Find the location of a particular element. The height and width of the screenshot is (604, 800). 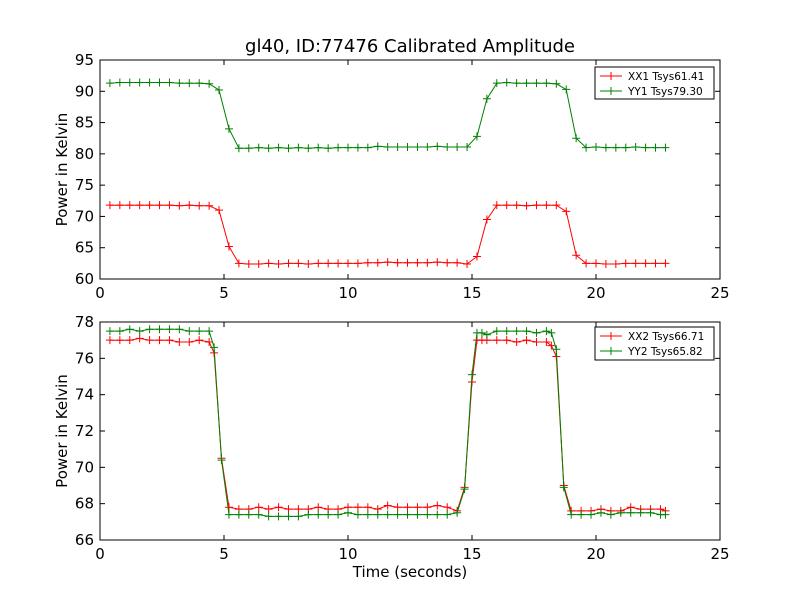

legend-label: YY1 Tsys79.30 is located at coordinates (665, 92).